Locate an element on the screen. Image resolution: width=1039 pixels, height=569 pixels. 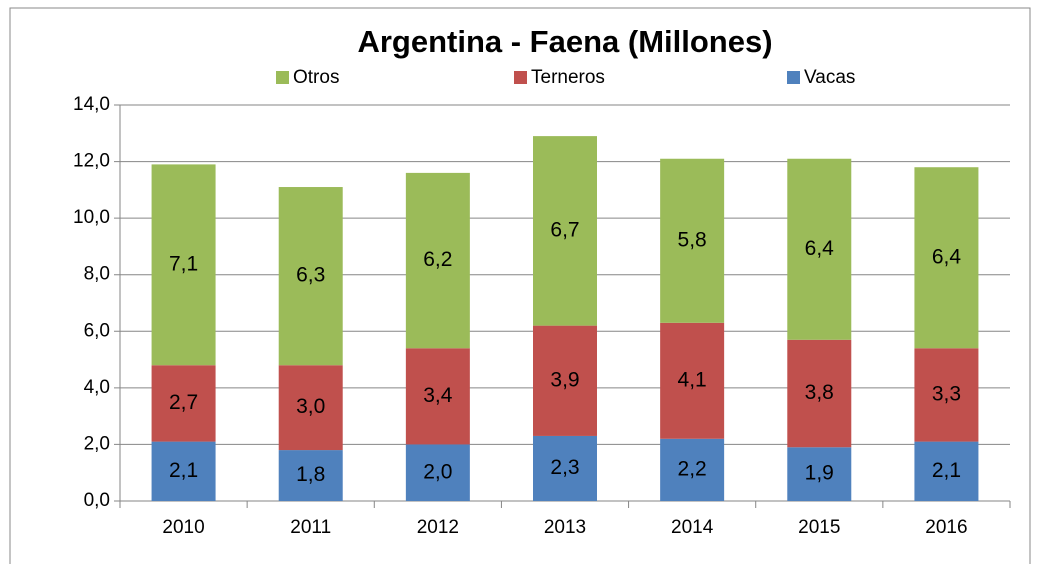
x-tick-label: 2015 is located at coordinates (819, 527).